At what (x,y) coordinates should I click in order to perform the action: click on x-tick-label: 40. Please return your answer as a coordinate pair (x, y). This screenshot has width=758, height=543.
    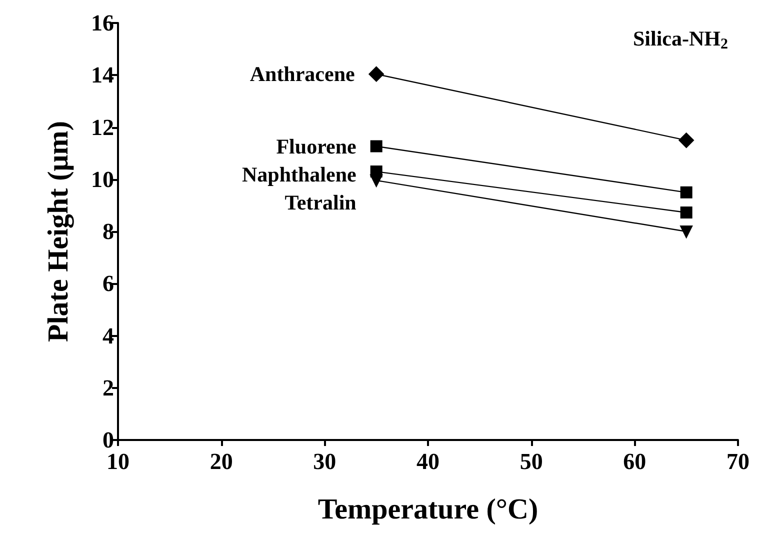
    Looking at the image, I should click on (428, 461).